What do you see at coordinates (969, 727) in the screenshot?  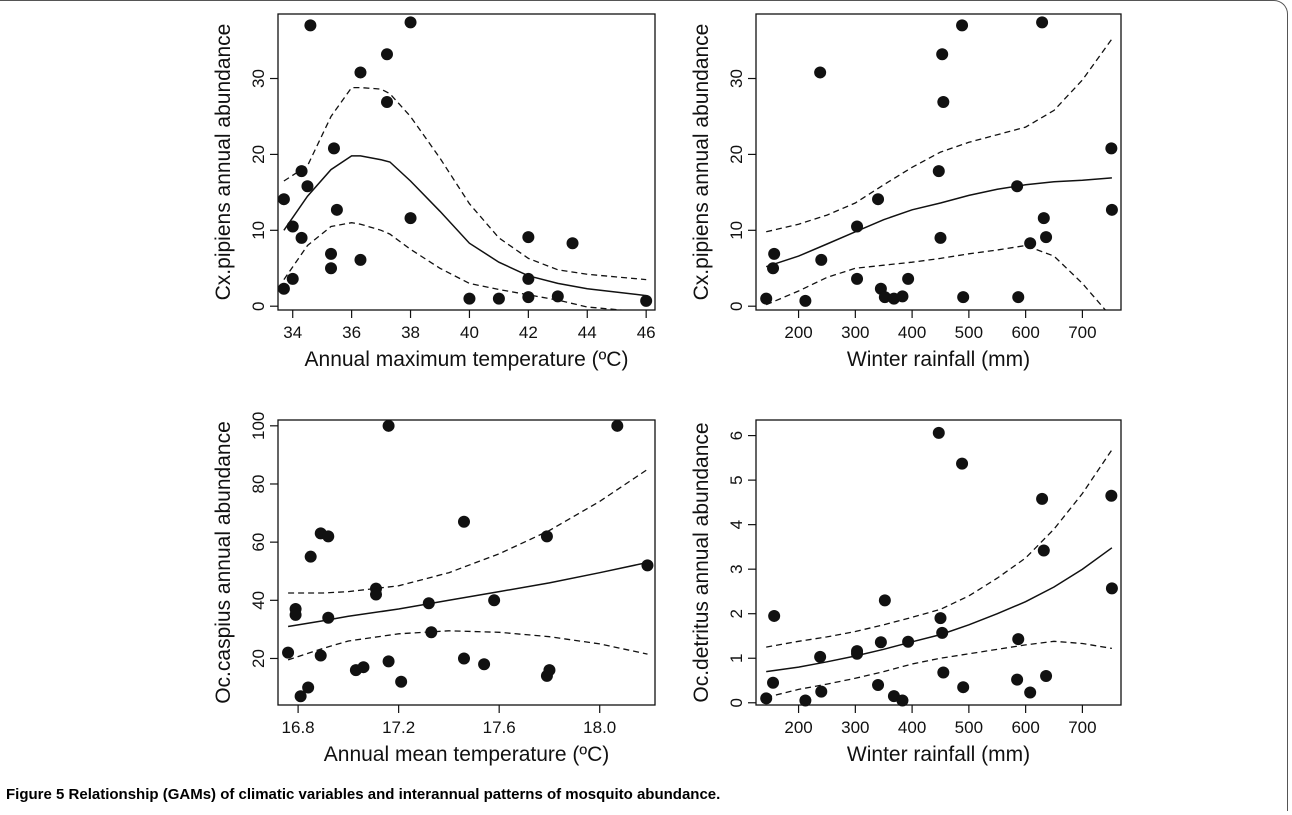 I see `x-tick-label: 500` at bounding box center [969, 727].